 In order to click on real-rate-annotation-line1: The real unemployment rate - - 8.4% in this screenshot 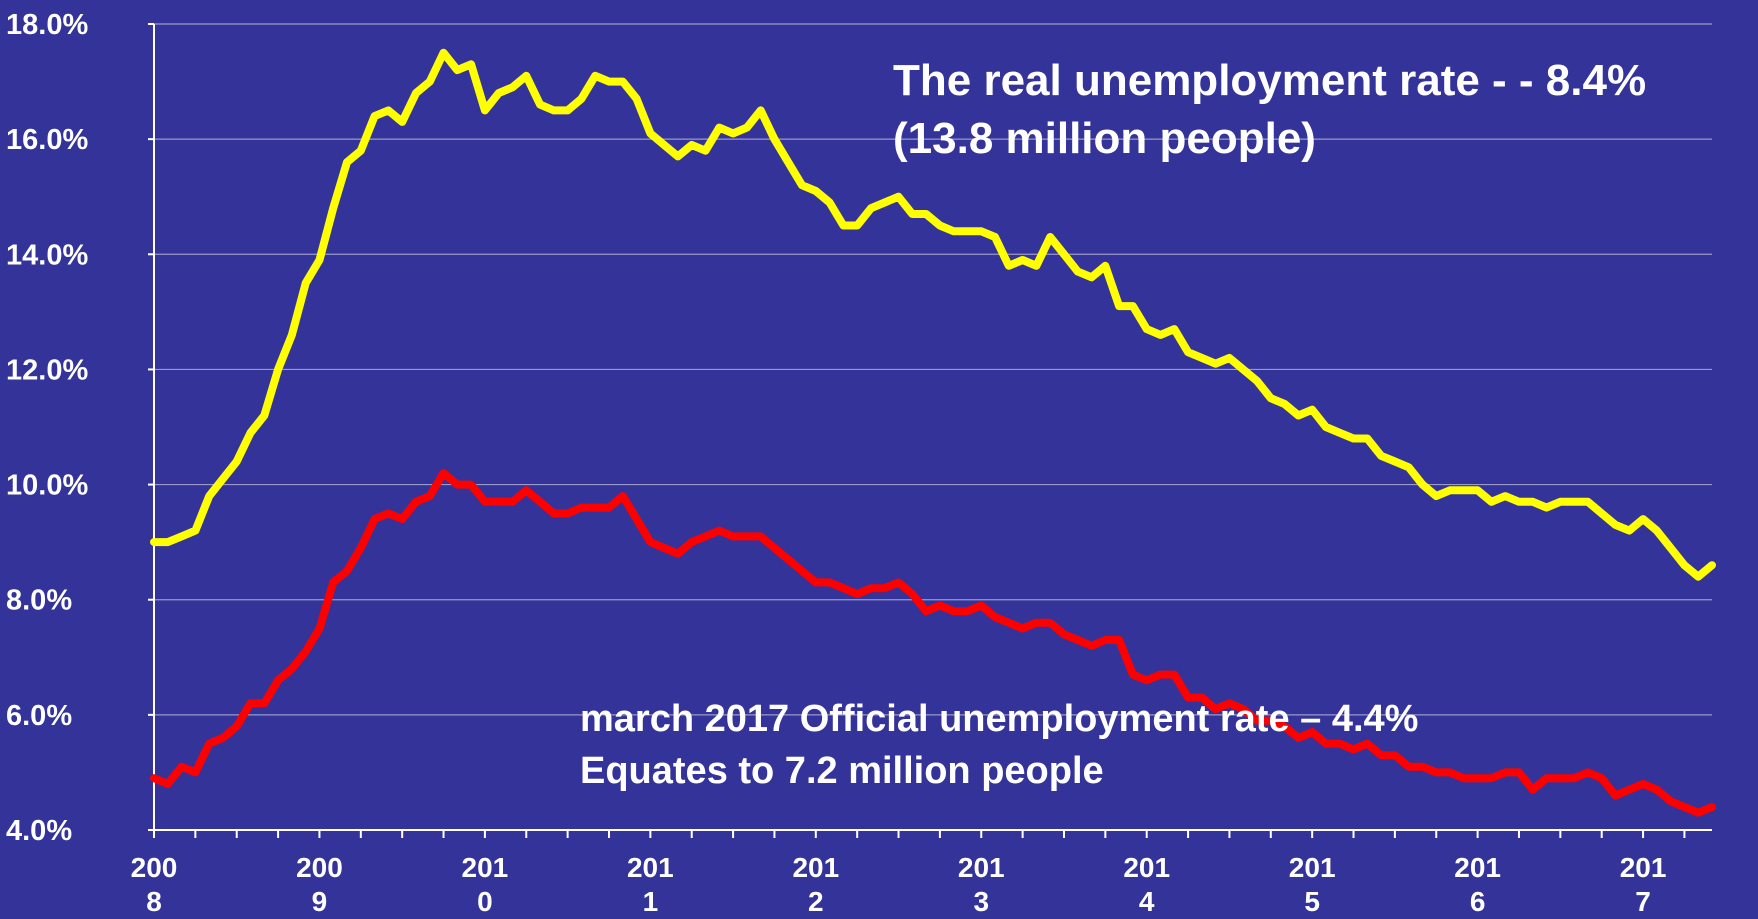, I will do `click(1270, 80)`.